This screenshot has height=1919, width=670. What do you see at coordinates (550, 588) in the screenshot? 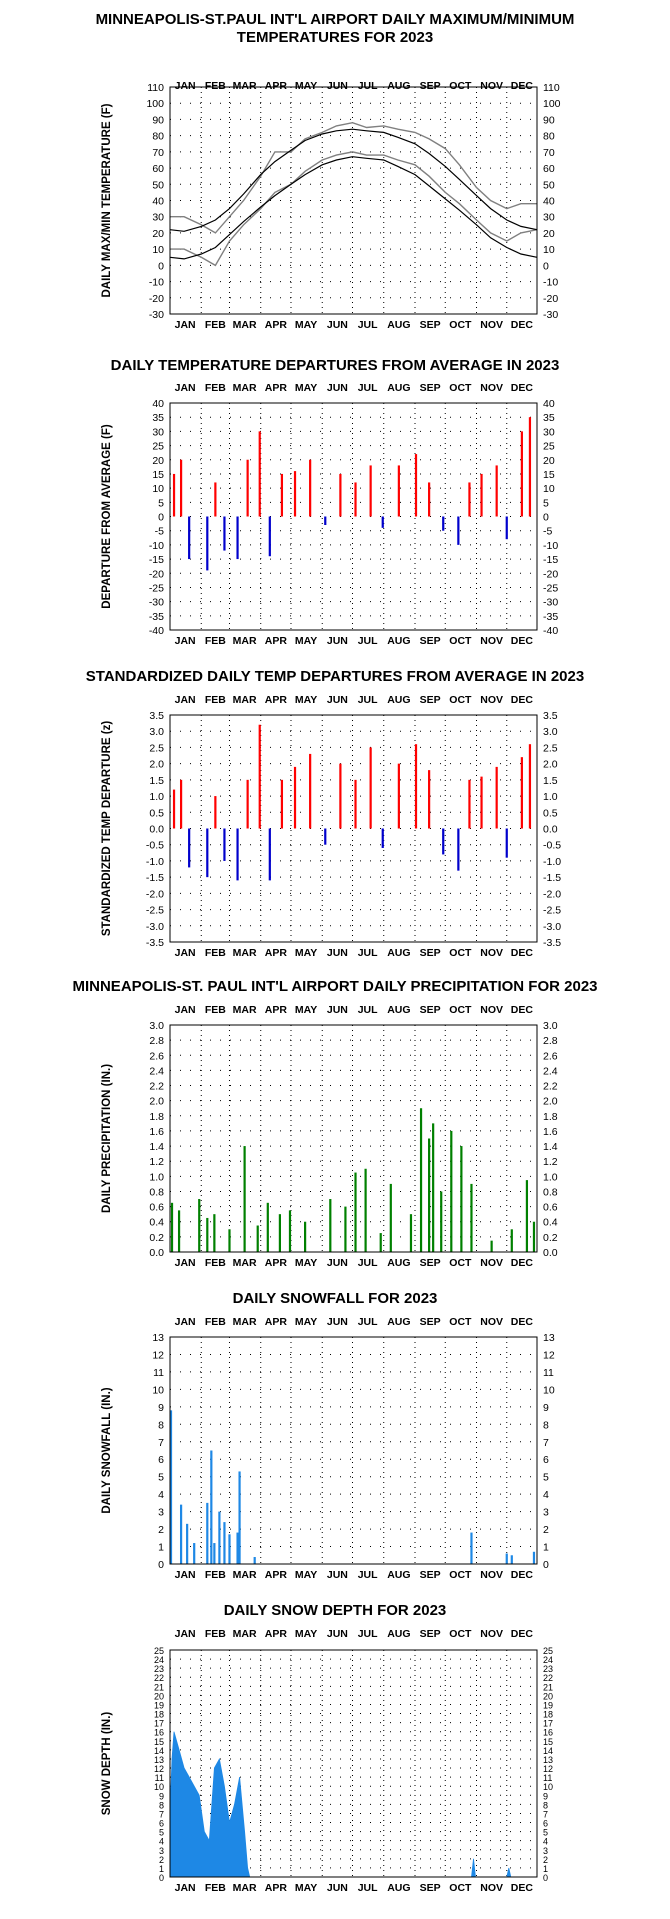
I see `y-tick-label-right: -25` at bounding box center [550, 588].